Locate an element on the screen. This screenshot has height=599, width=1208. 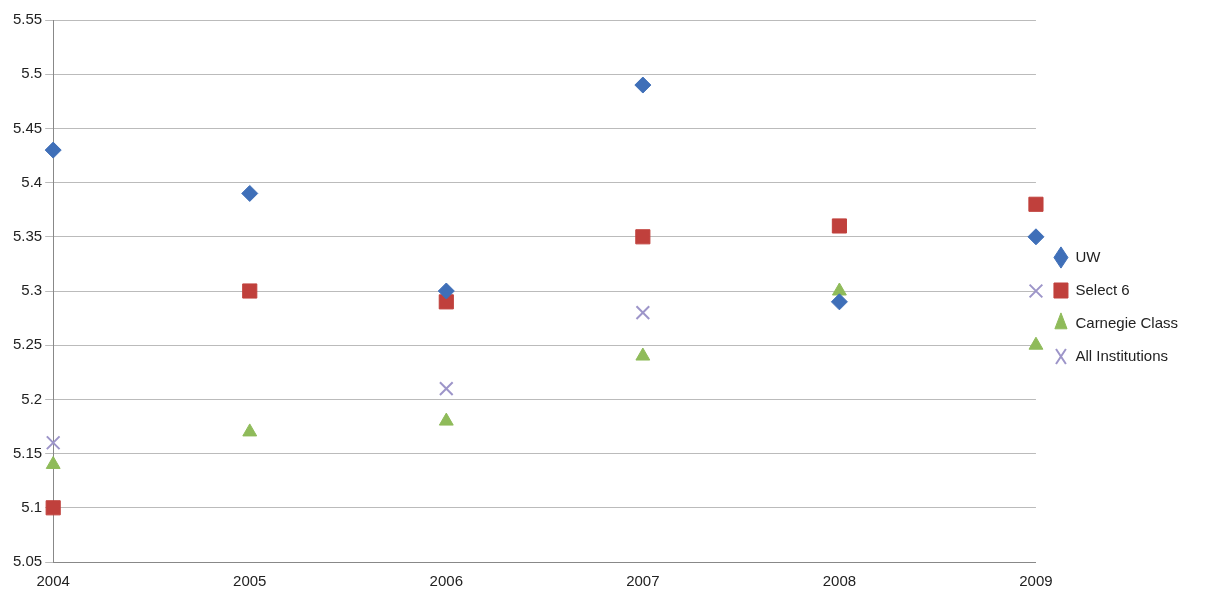
y-tick-label: 5.5 is located at coordinates (32, 73).